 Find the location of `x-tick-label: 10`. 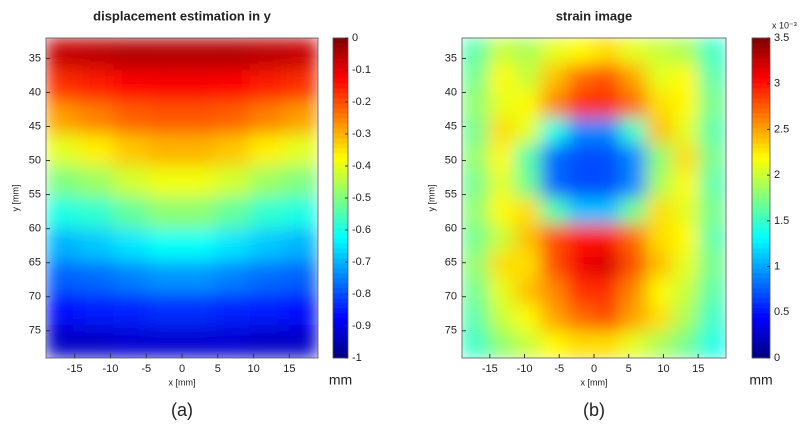

x-tick-label: 10 is located at coordinates (253, 369).